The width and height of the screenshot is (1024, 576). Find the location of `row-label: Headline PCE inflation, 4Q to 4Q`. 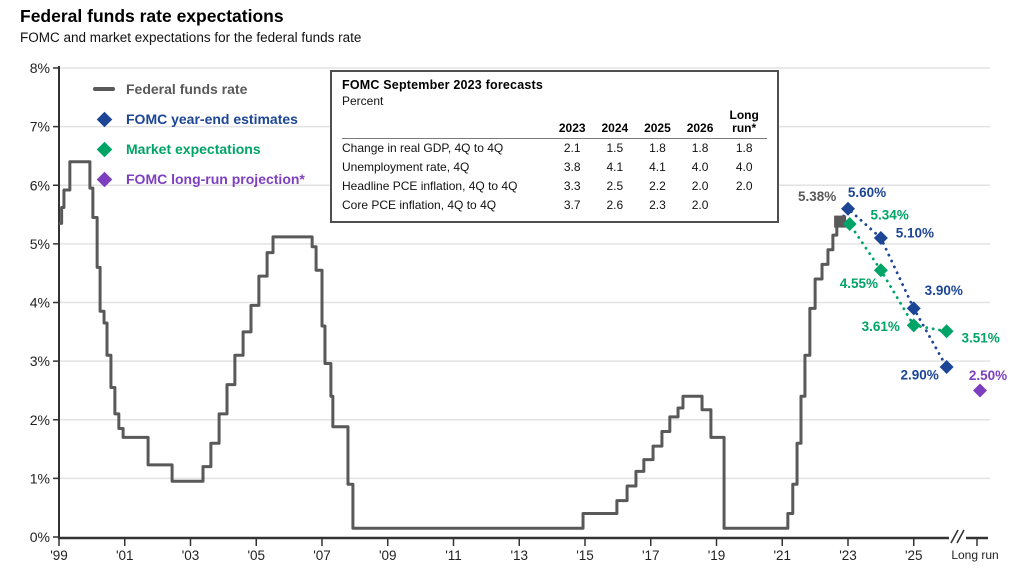

row-label: Headline PCE inflation, 4Q to 4Q is located at coordinates (430, 186).